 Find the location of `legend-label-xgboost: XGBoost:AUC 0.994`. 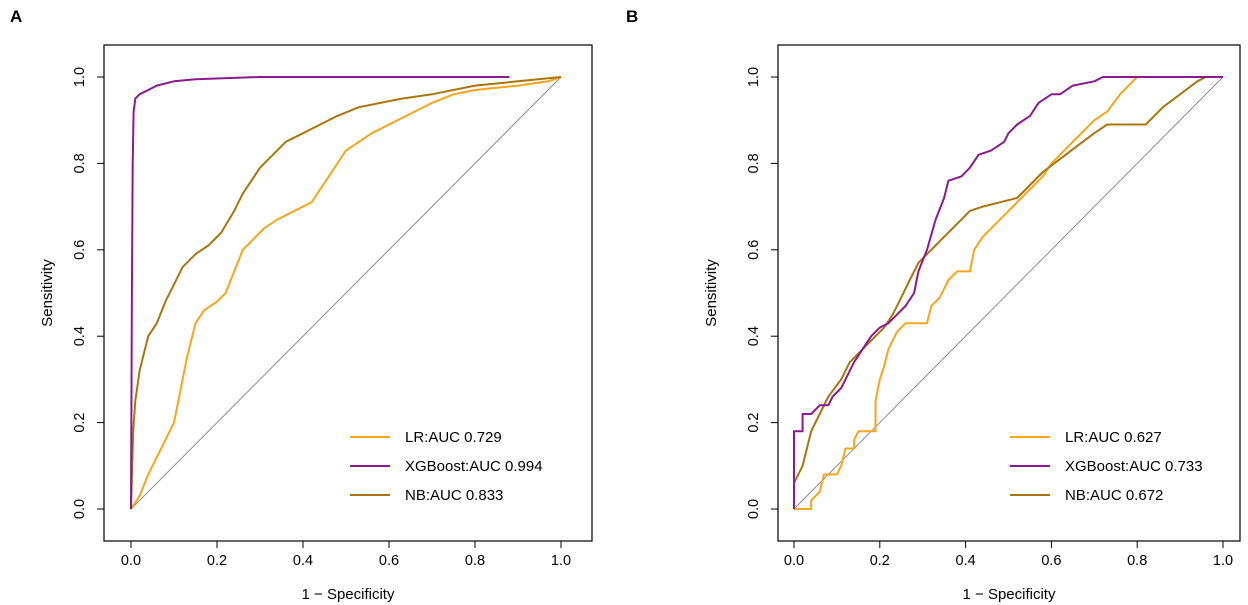

legend-label-xgboost: XGBoost:AUC 0.994 is located at coordinates (474, 466).